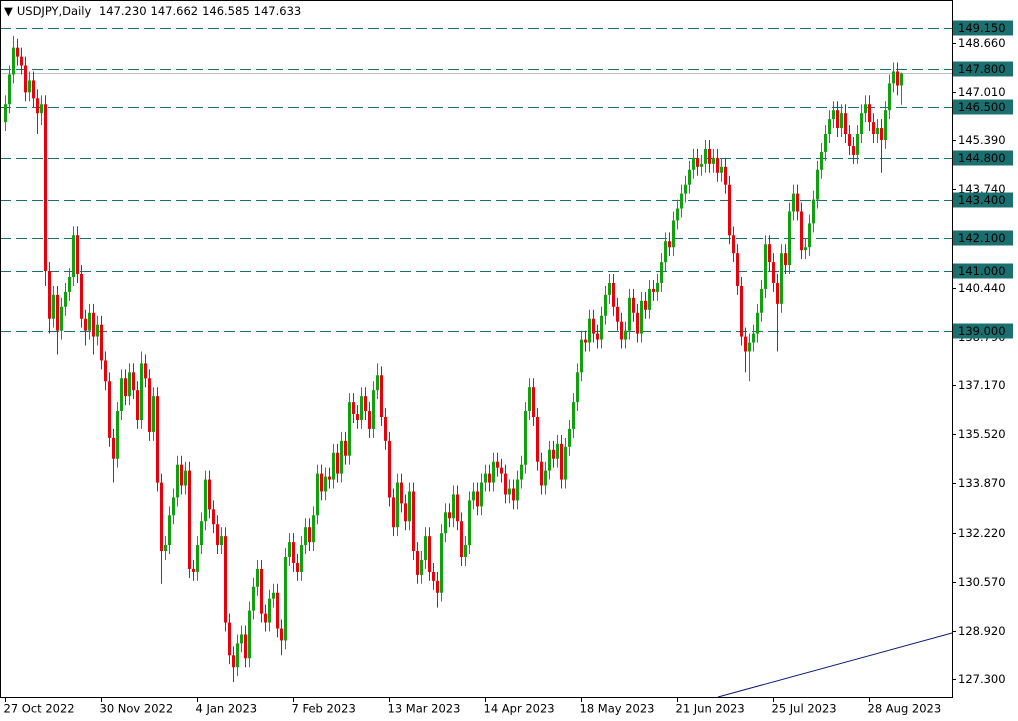 The width and height of the screenshot is (1018, 721). Describe the element at coordinates (476, 709) in the screenshot. I see `time-axis-panel` at that location.